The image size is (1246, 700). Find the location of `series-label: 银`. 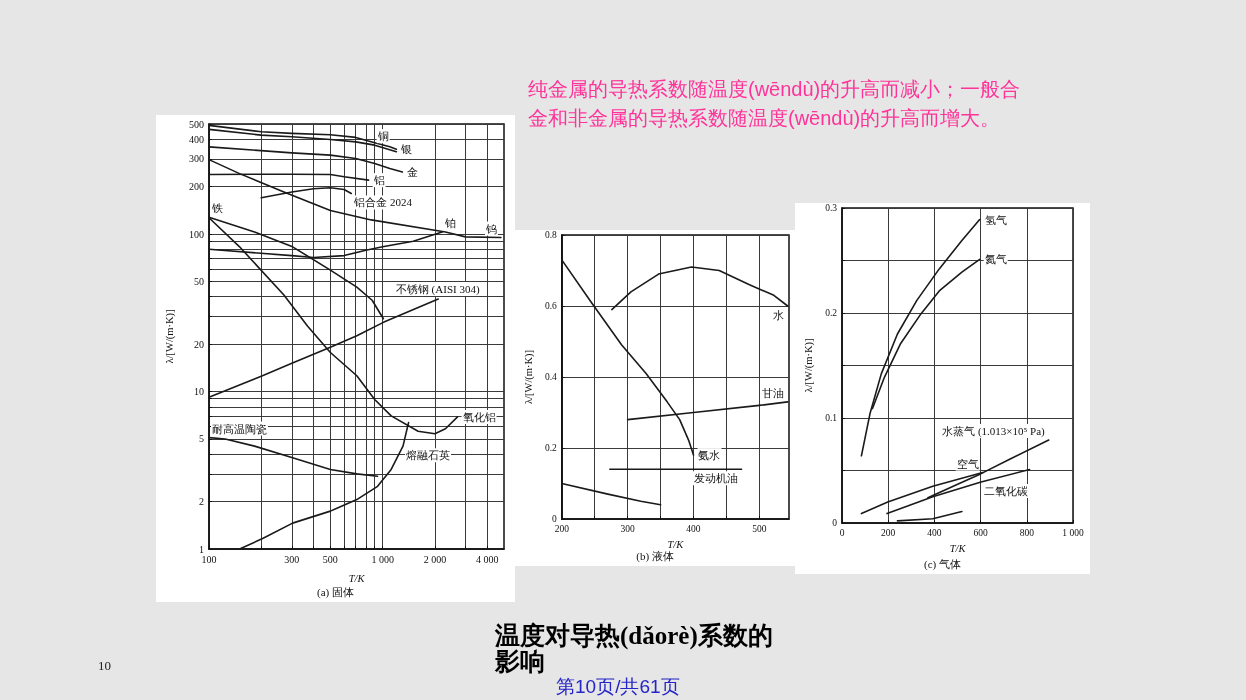

series-label: 银 is located at coordinates (406, 149).